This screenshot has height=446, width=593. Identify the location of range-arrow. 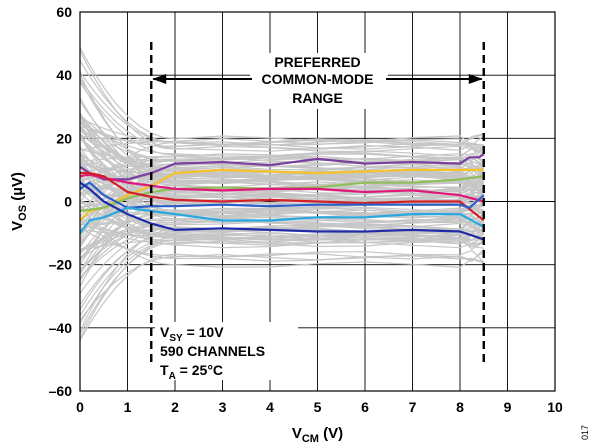
(317, 79).